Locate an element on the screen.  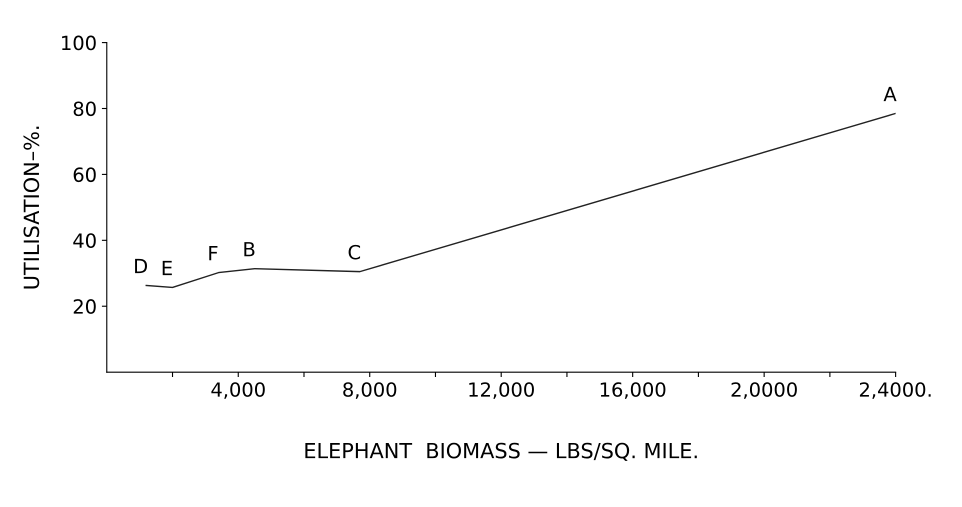
y-tick-label: 20 is located at coordinates (85, 306).